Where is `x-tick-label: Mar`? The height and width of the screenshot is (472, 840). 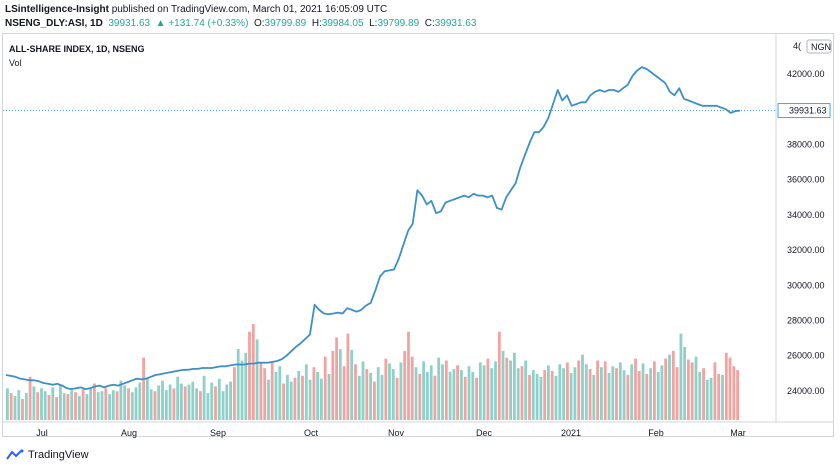 x-tick-label: Mar is located at coordinates (738, 433).